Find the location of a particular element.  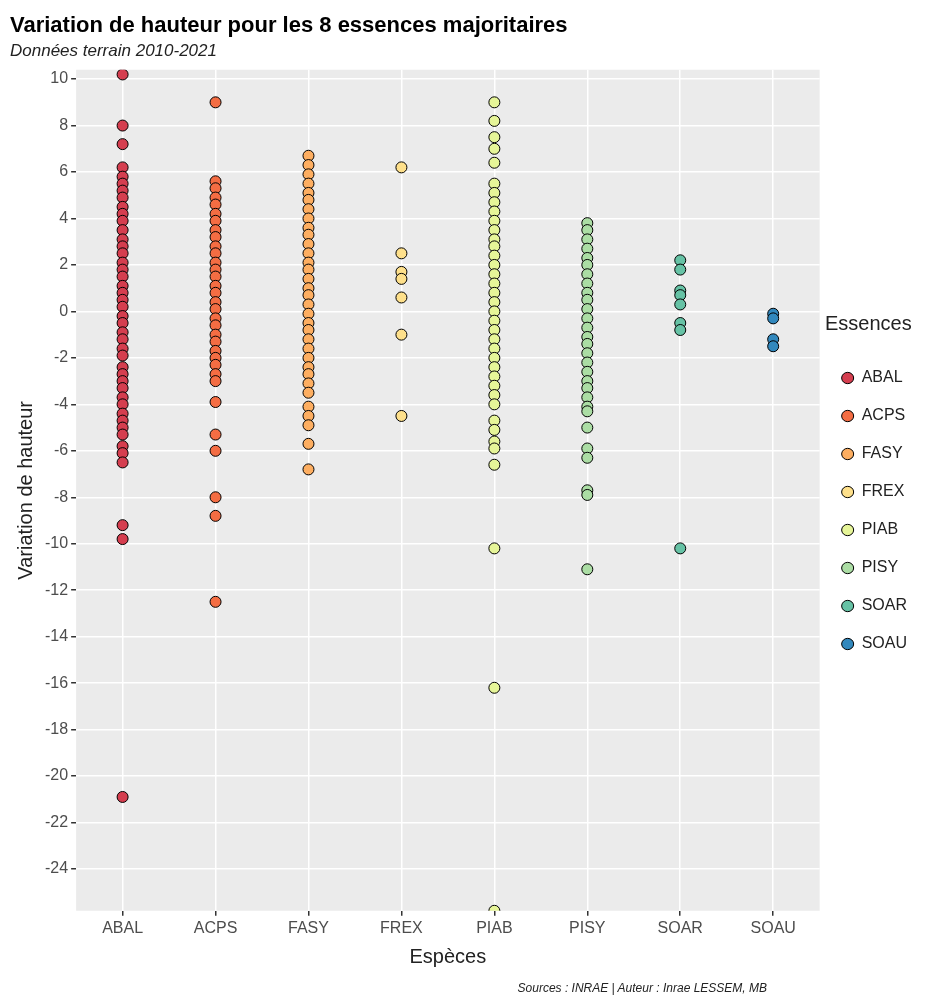

legend-label: PIAB is located at coordinates (880, 529).